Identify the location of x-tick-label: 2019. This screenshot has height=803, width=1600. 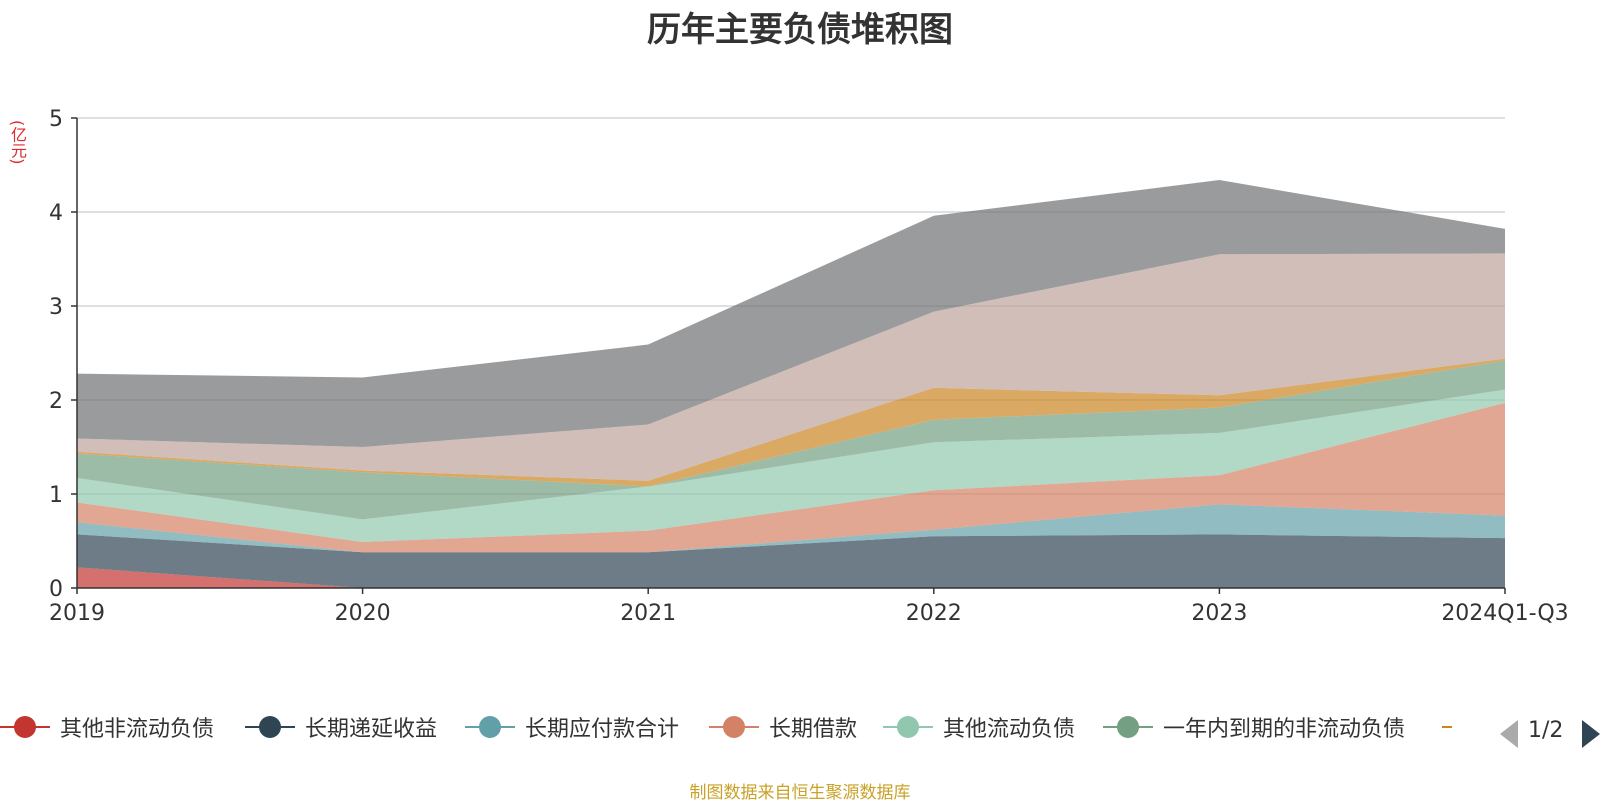
(77, 613).